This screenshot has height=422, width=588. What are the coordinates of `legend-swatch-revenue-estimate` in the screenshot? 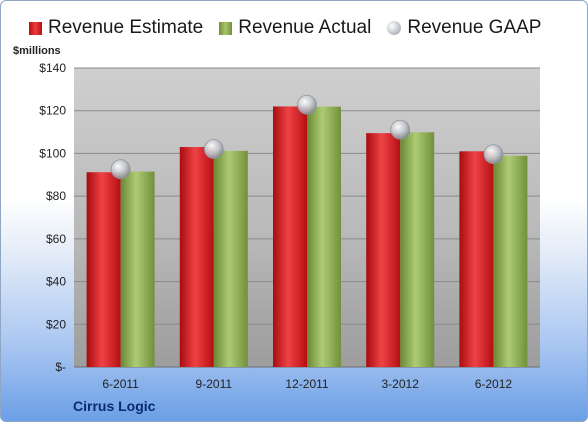 It's located at (35, 28).